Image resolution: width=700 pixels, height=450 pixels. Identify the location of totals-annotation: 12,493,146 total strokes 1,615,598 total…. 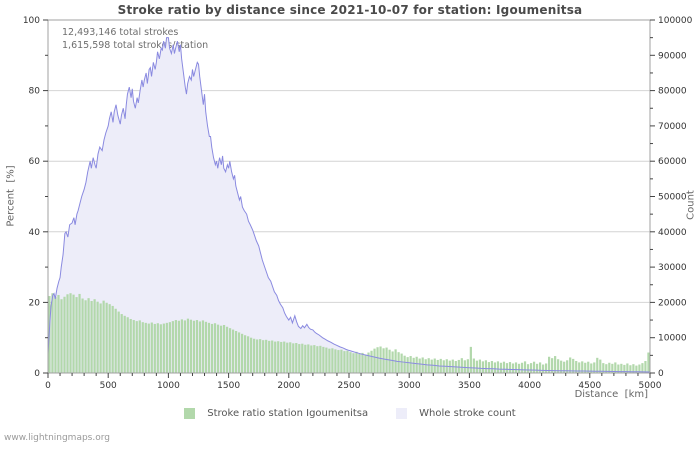
(135, 39).